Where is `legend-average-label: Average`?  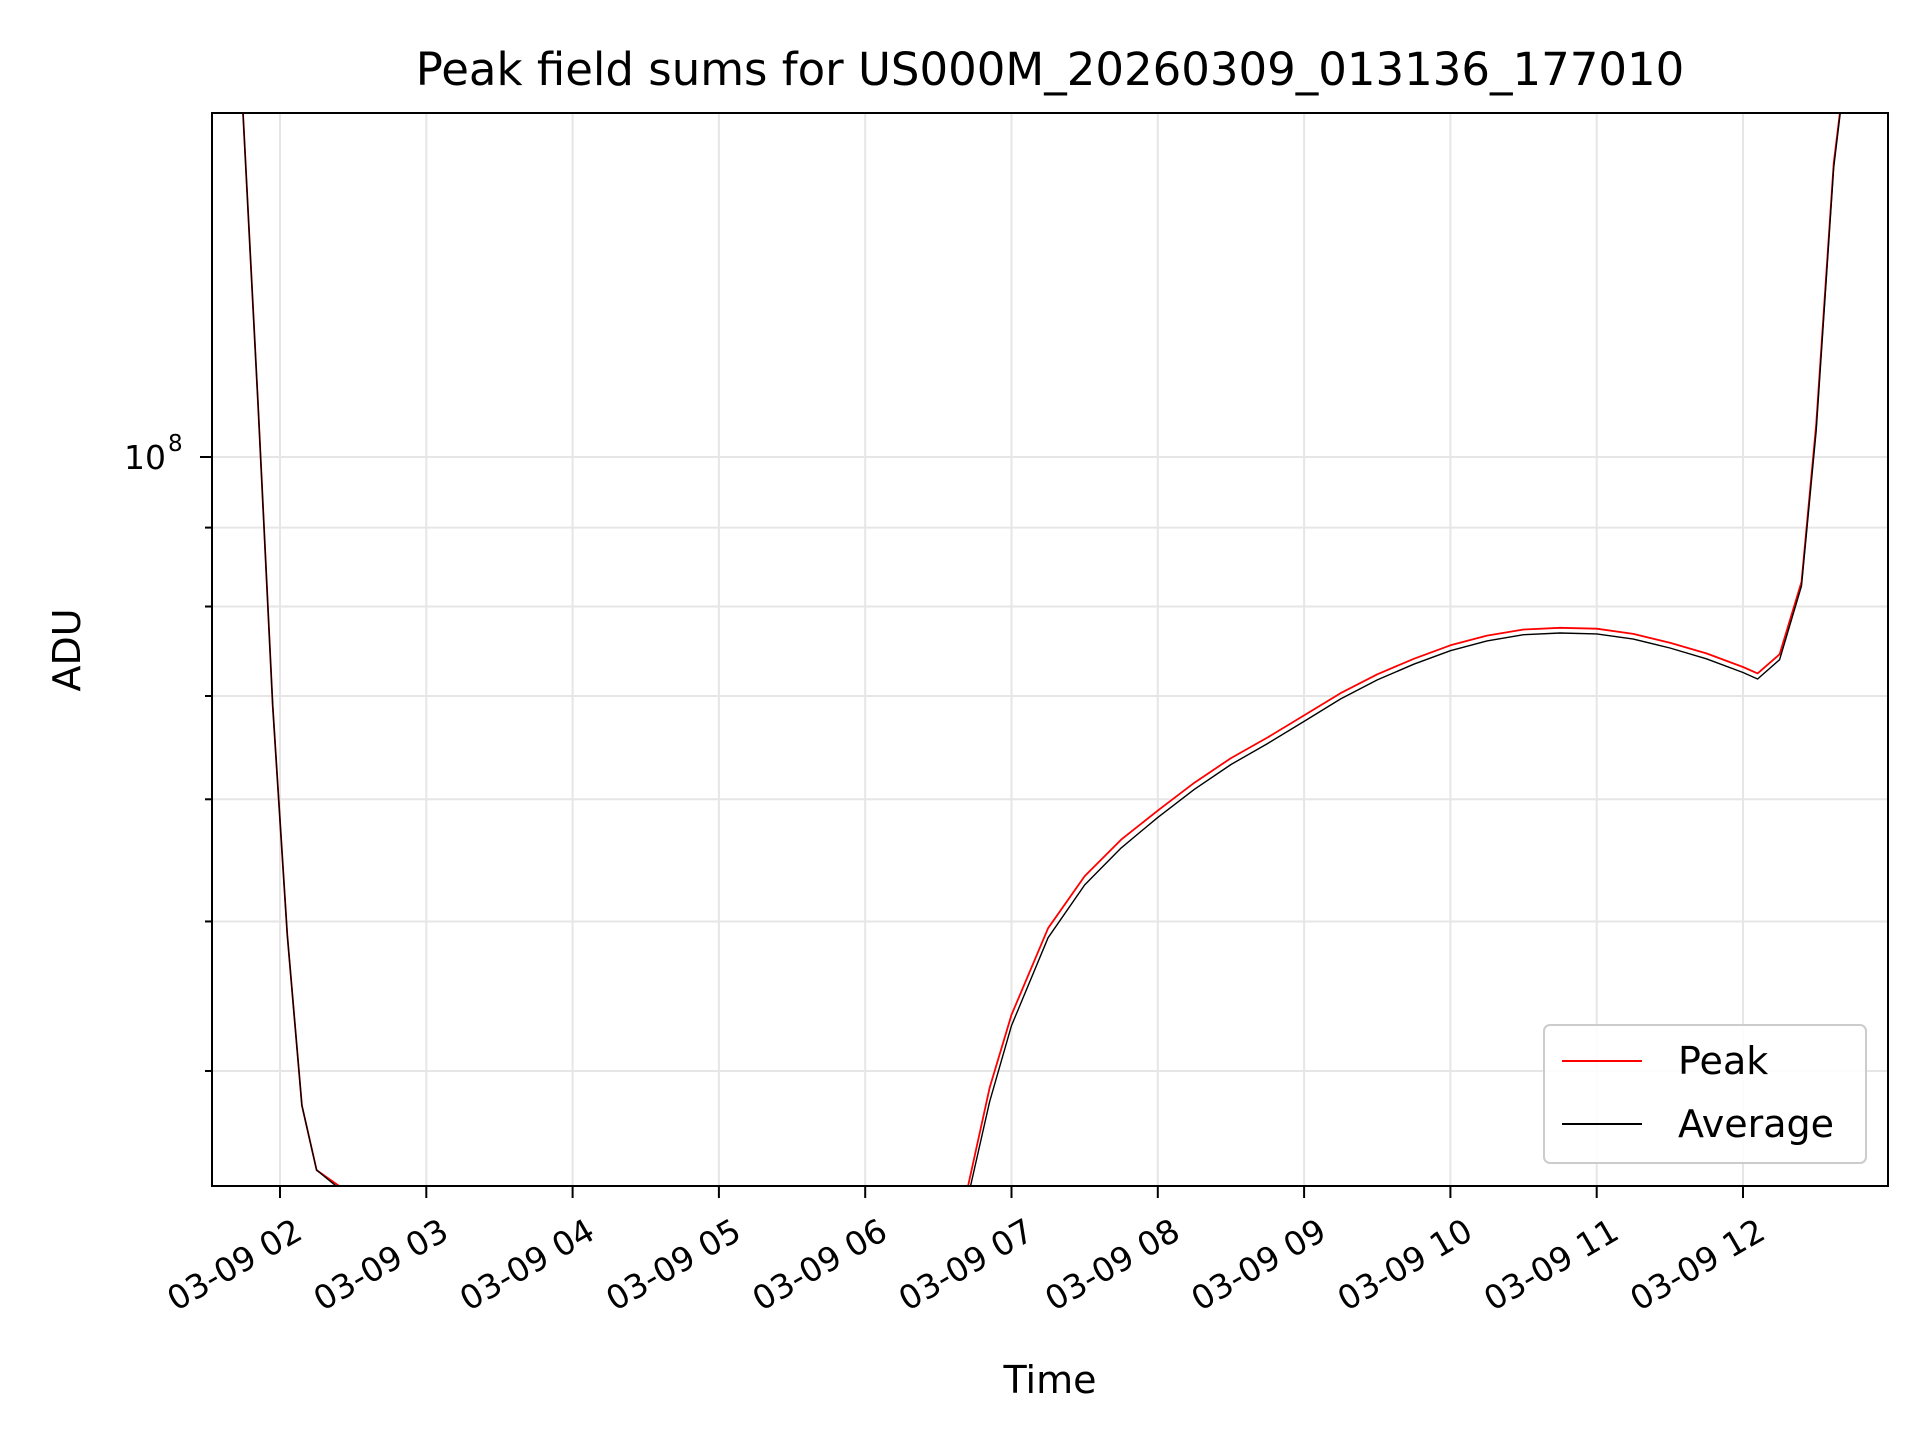 legend-average-label: Average is located at coordinates (1756, 1124).